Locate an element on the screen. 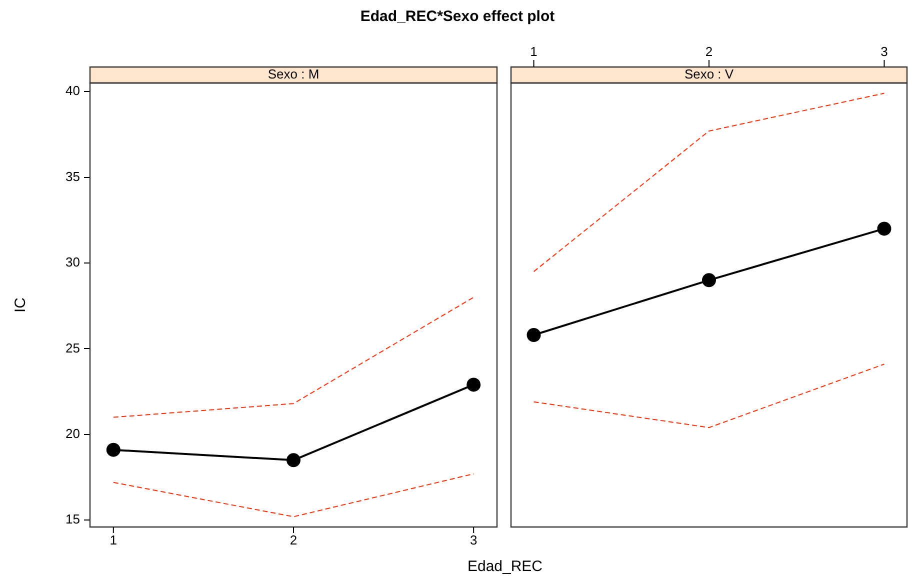 This screenshot has width=915, height=580. x-axis-title: Edad_REC is located at coordinates (505, 566).